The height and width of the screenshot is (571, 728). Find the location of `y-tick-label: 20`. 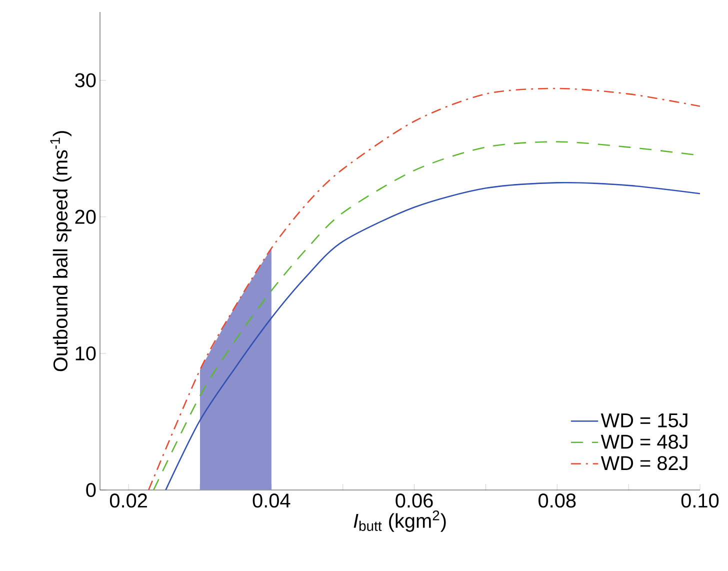

y-tick-label: 20 is located at coordinates (85, 217).